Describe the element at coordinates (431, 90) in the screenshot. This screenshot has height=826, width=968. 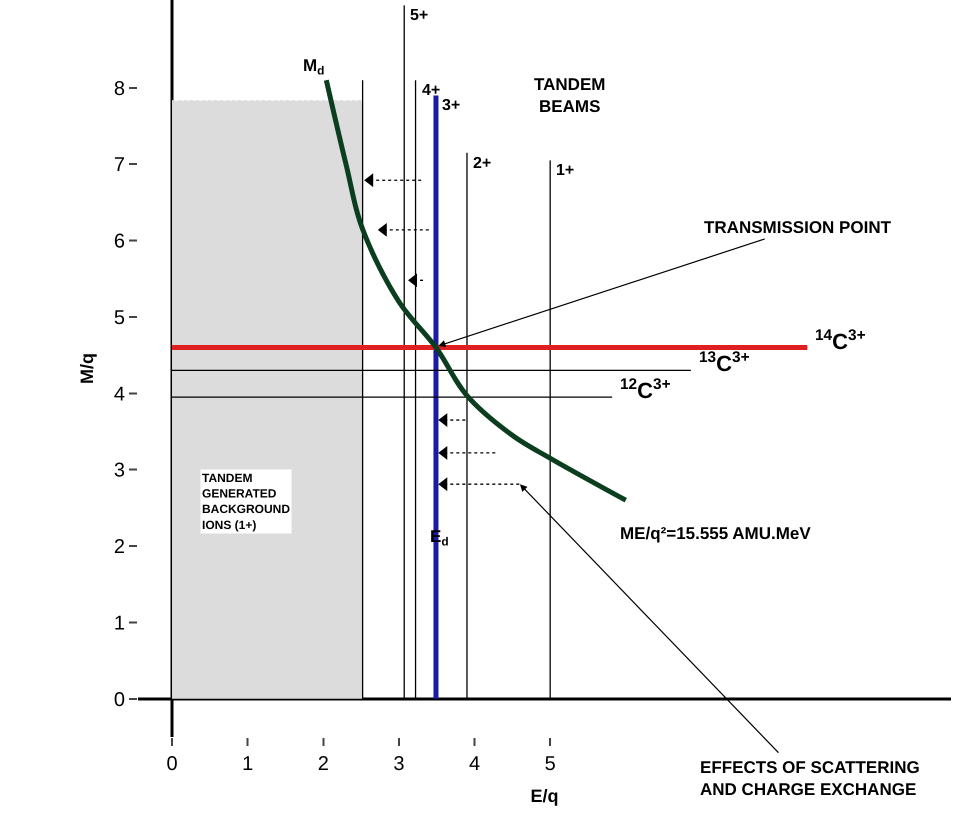
I see `series-label: 4+` at that location.